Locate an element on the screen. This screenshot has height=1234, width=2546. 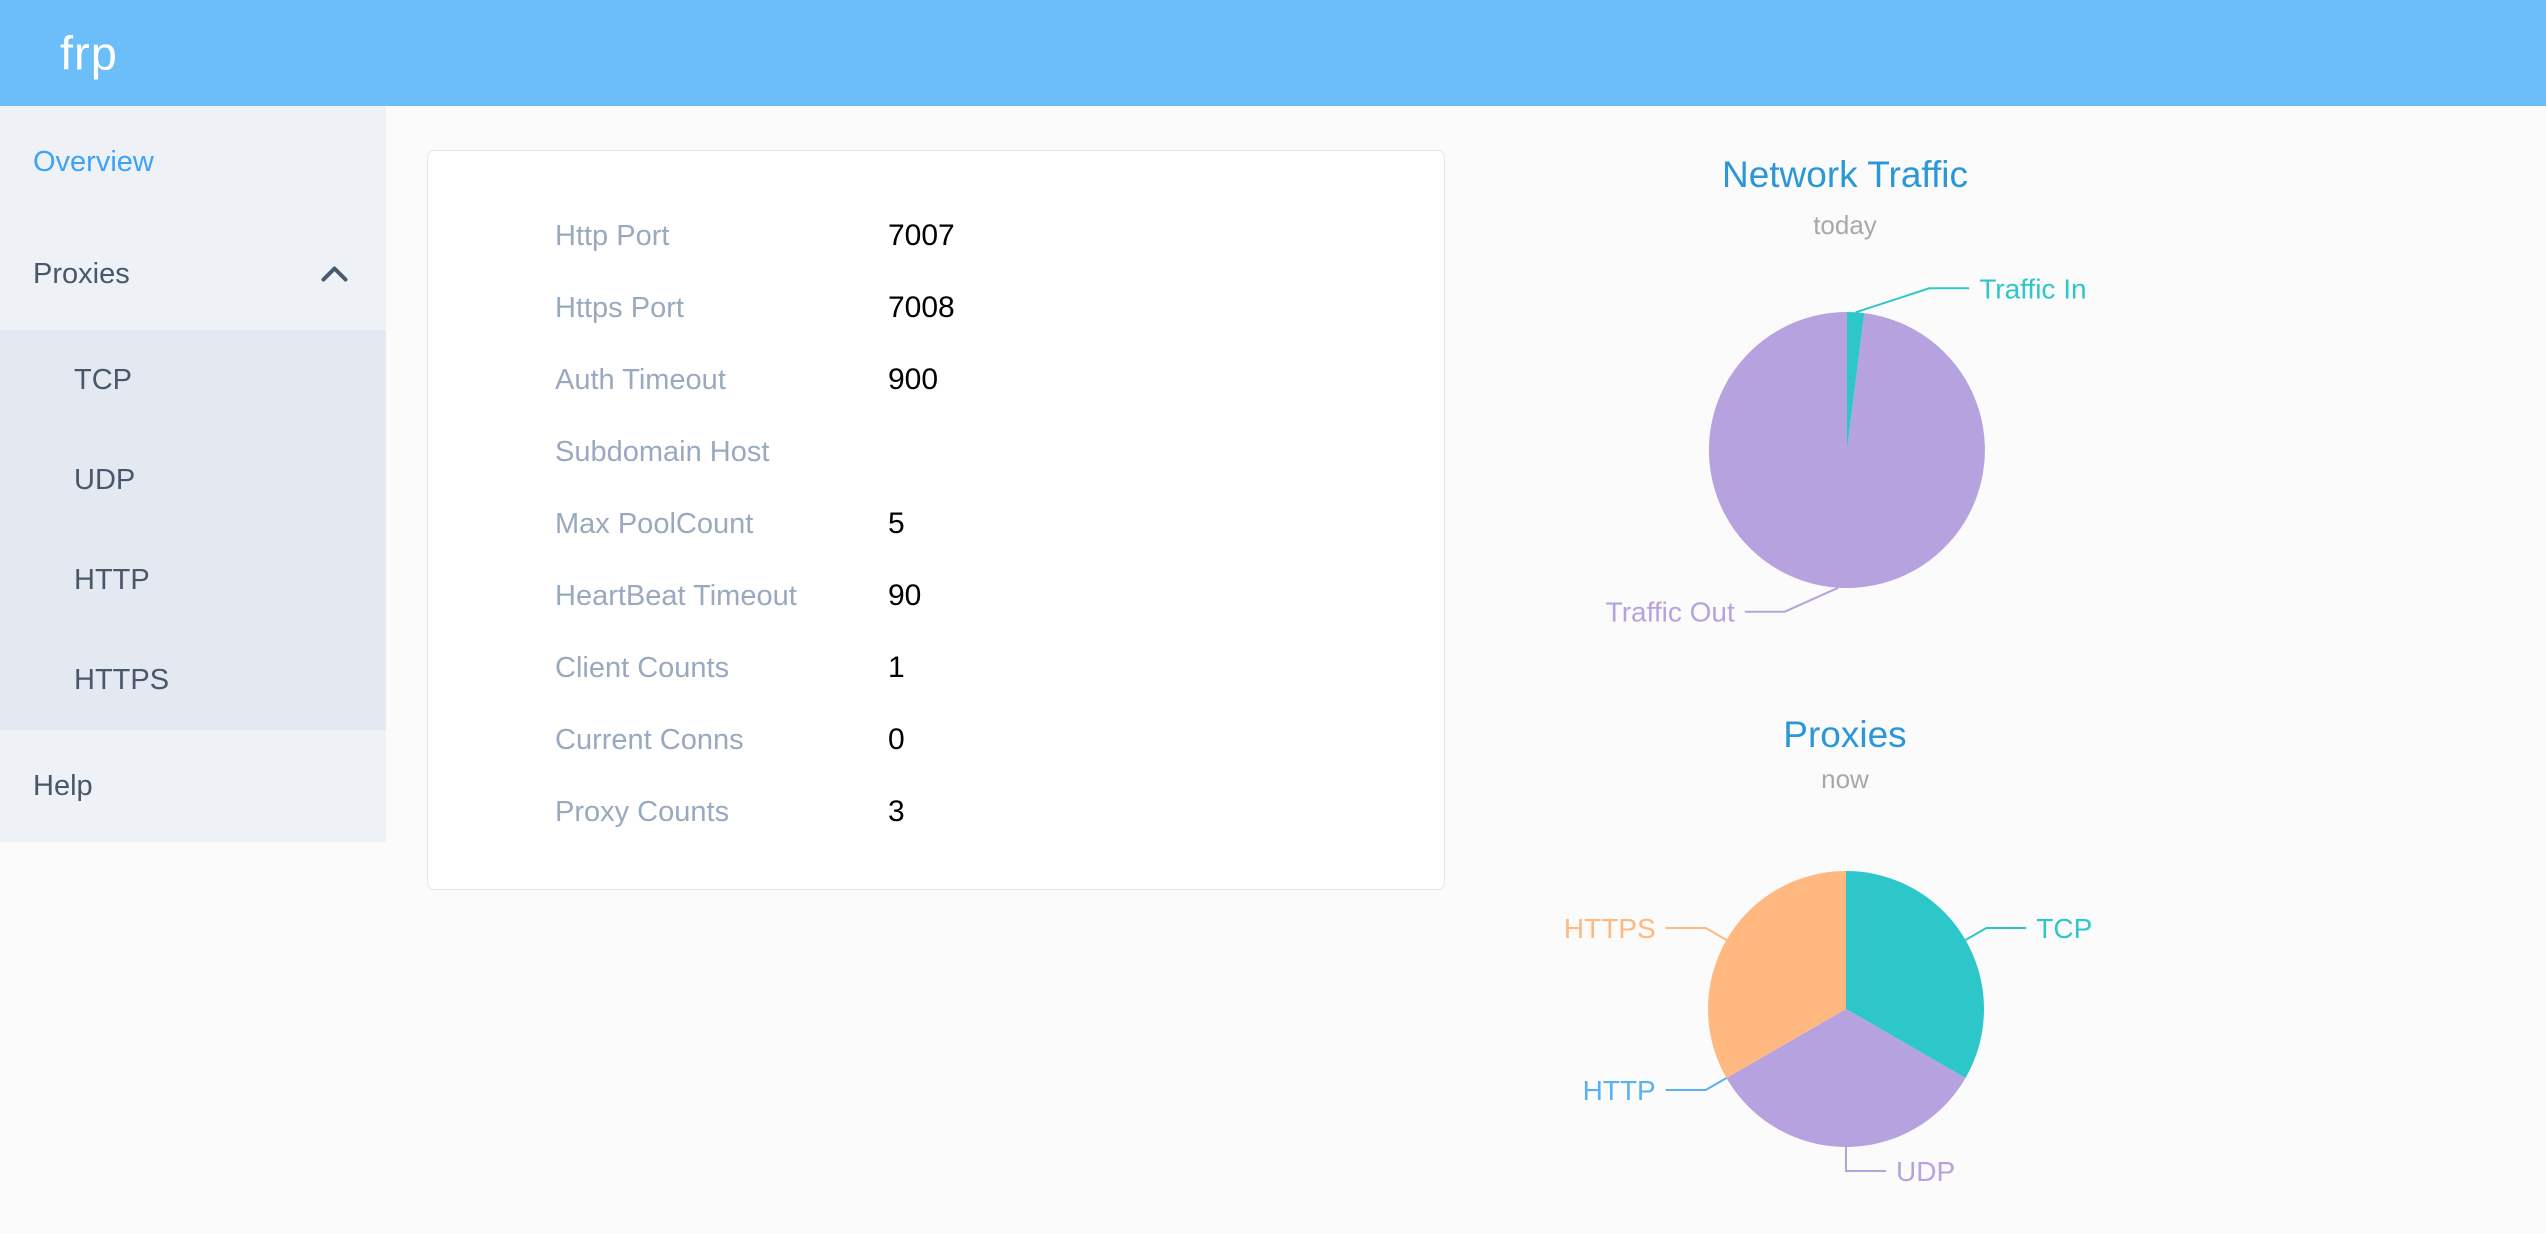
info-value: 3 is located at coordinates (896, 811).